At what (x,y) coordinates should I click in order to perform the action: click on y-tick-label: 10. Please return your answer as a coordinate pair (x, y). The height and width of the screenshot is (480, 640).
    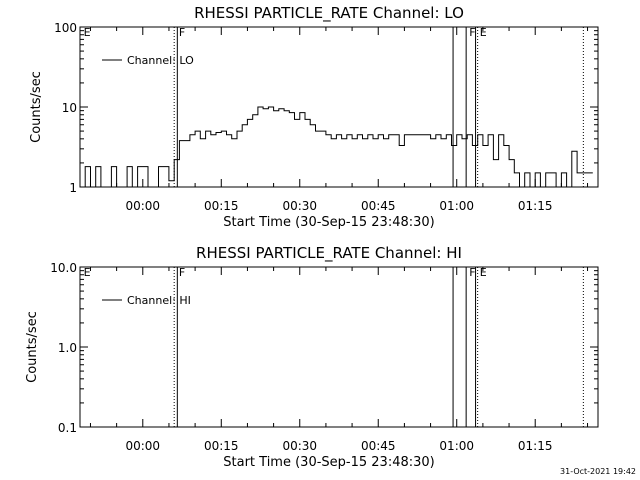
    Looking at the image, I should click on (69, 108).